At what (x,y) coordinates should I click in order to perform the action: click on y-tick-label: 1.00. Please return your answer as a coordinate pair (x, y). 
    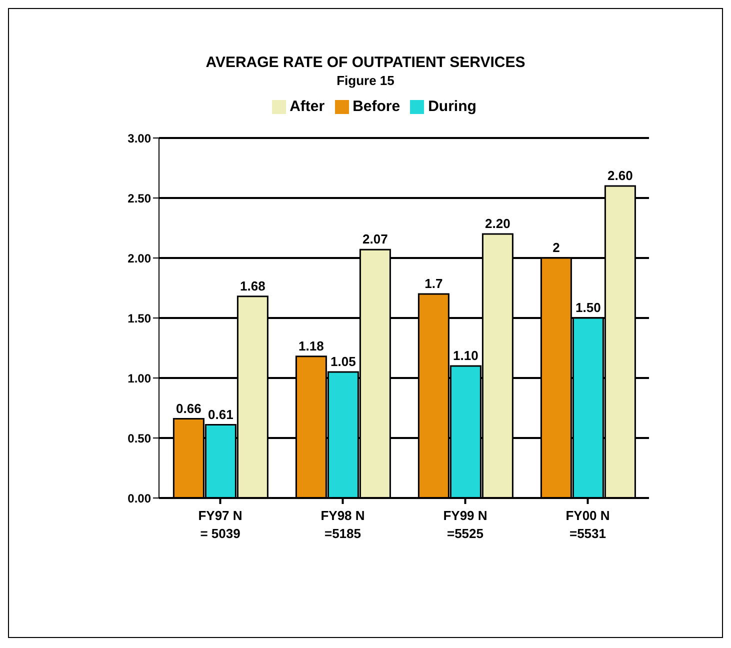
    Looking at the image, I should click on (140, 378).